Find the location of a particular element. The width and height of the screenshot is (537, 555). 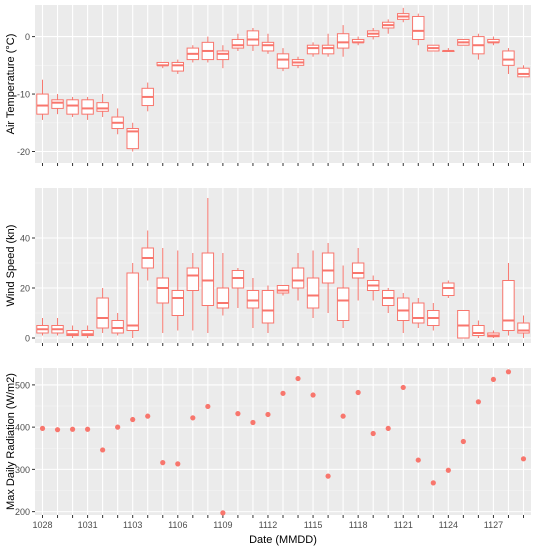

y-tick-label: -20 is located at coordinates (23, 152).